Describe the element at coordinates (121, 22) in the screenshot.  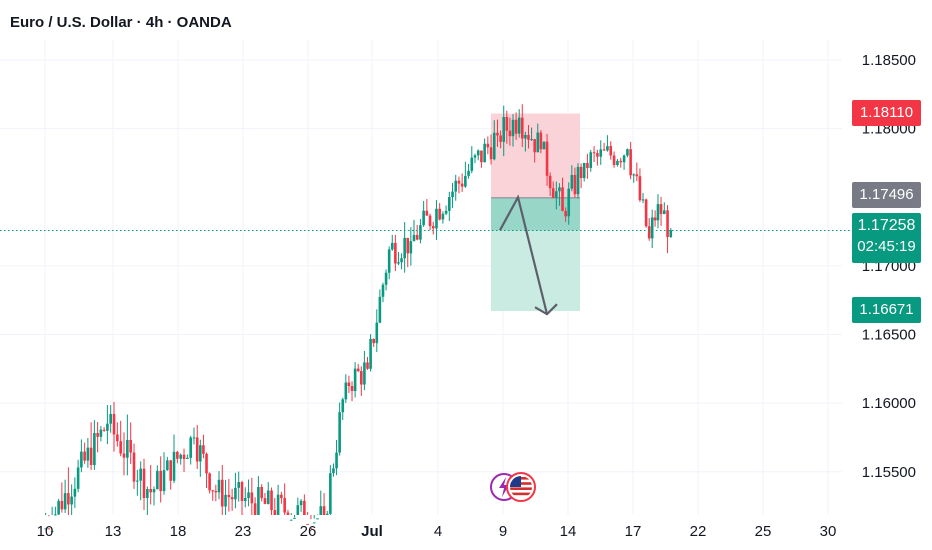
I see `symbol-title: Euro / U.S. Dollar · 4h · OANDA` at that location.